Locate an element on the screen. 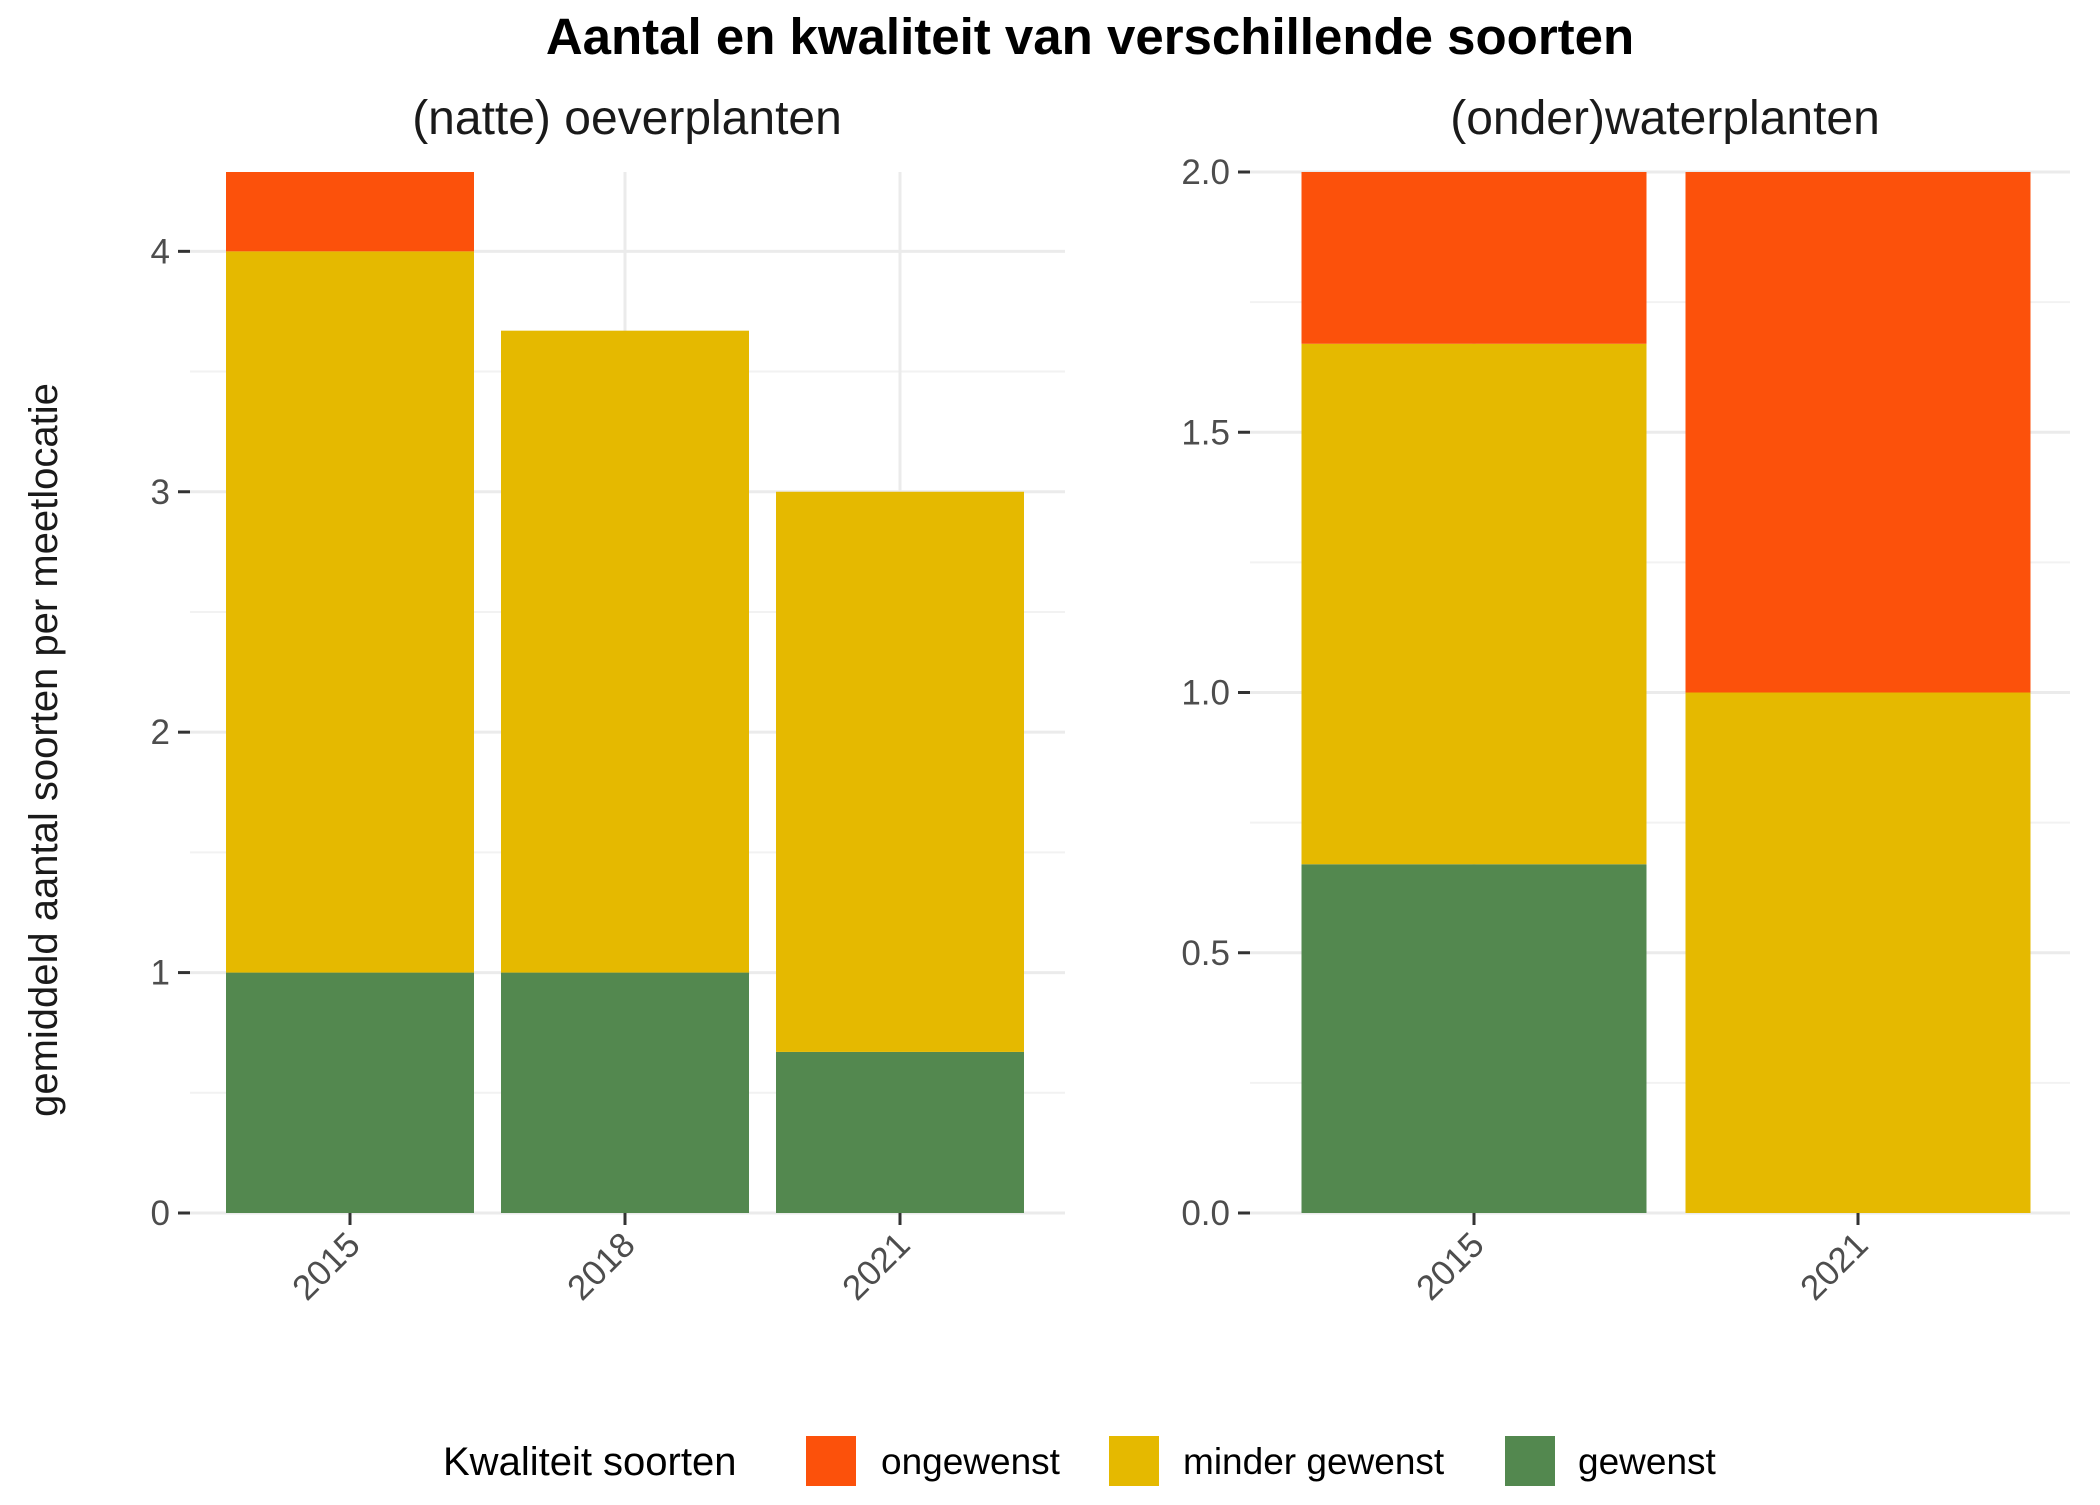  bar-segment-gewenst-2021 is located at coordinates (900, 1132).